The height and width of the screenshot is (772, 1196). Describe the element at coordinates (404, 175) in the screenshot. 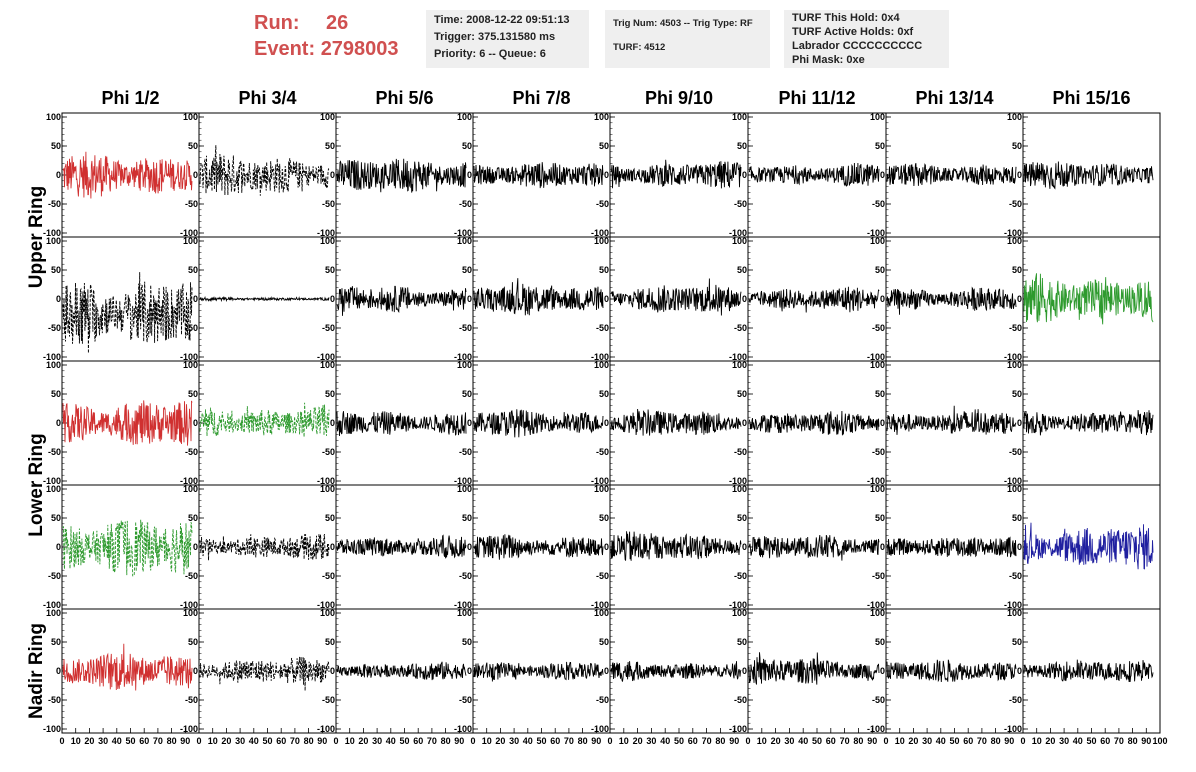

I see `panel-r1-c3` at that location.